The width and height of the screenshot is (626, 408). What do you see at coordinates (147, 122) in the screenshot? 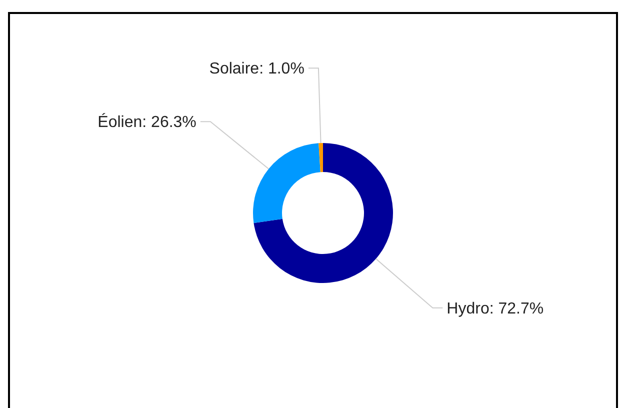
I see `slice-label: Éolien: 26.3%` at bounding box center [147, 122].